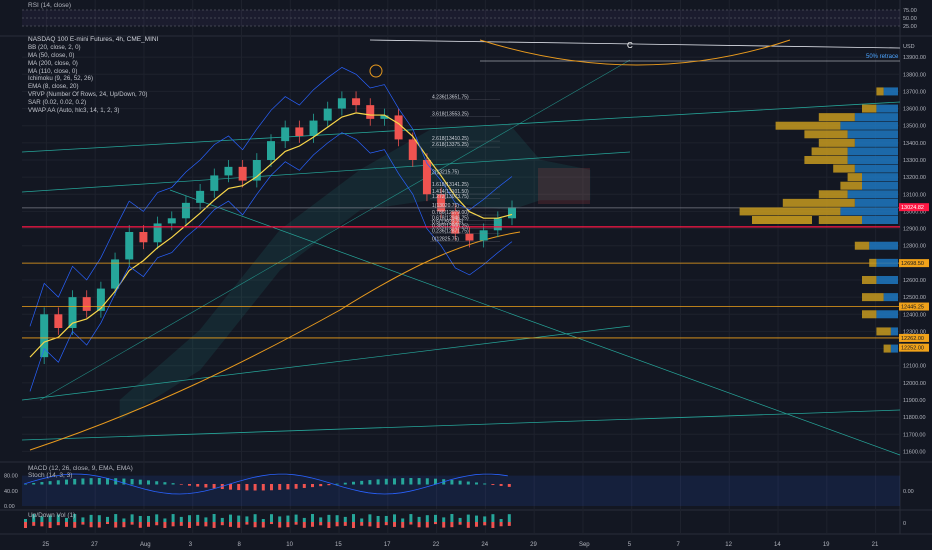 This screenshot has height=550, width=932. Describe the element at coordinates (914, 178) in the screenshot. I see `price-tick-label: 13200.00` at that location.